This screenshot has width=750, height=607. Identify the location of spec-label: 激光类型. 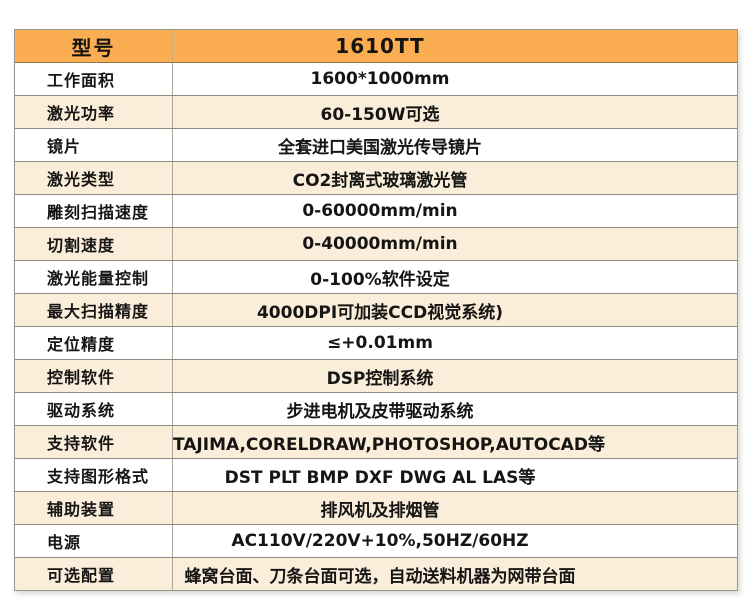
(94, 178).